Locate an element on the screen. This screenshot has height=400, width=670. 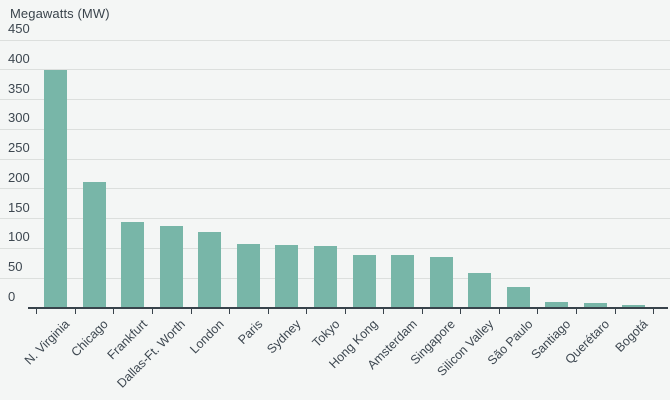
x-tick-label: Tokyo is located at coordinates (326, 333).